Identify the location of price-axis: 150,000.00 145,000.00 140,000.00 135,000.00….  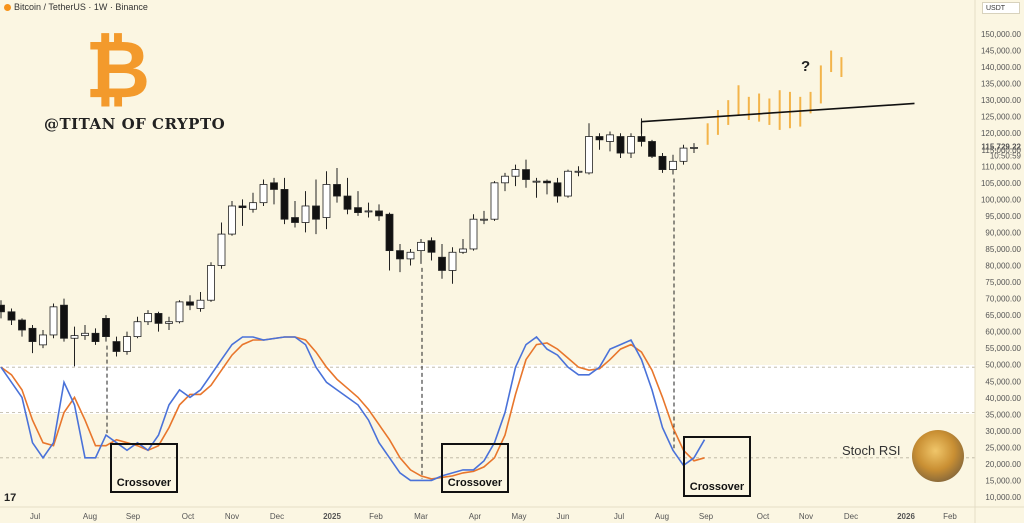
(1001, 266).